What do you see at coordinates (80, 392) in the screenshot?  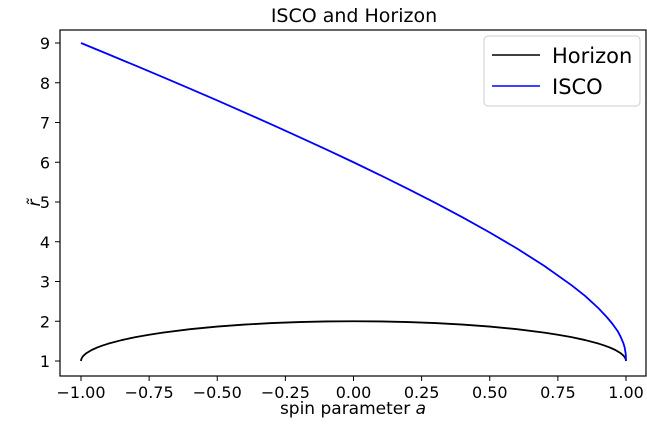 I see `x-tick-label: −1.00` at bounding box center [80, 392].